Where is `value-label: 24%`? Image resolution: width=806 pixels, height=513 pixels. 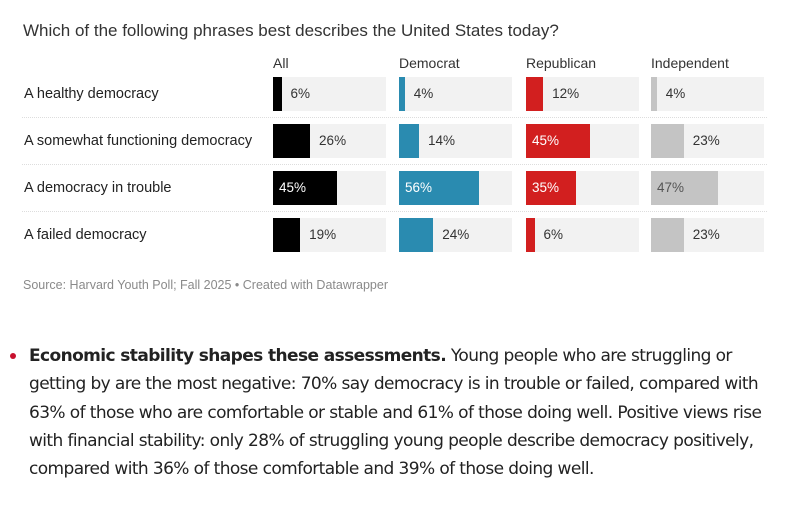
value-label: 24% is located at coordinates (456, 234).